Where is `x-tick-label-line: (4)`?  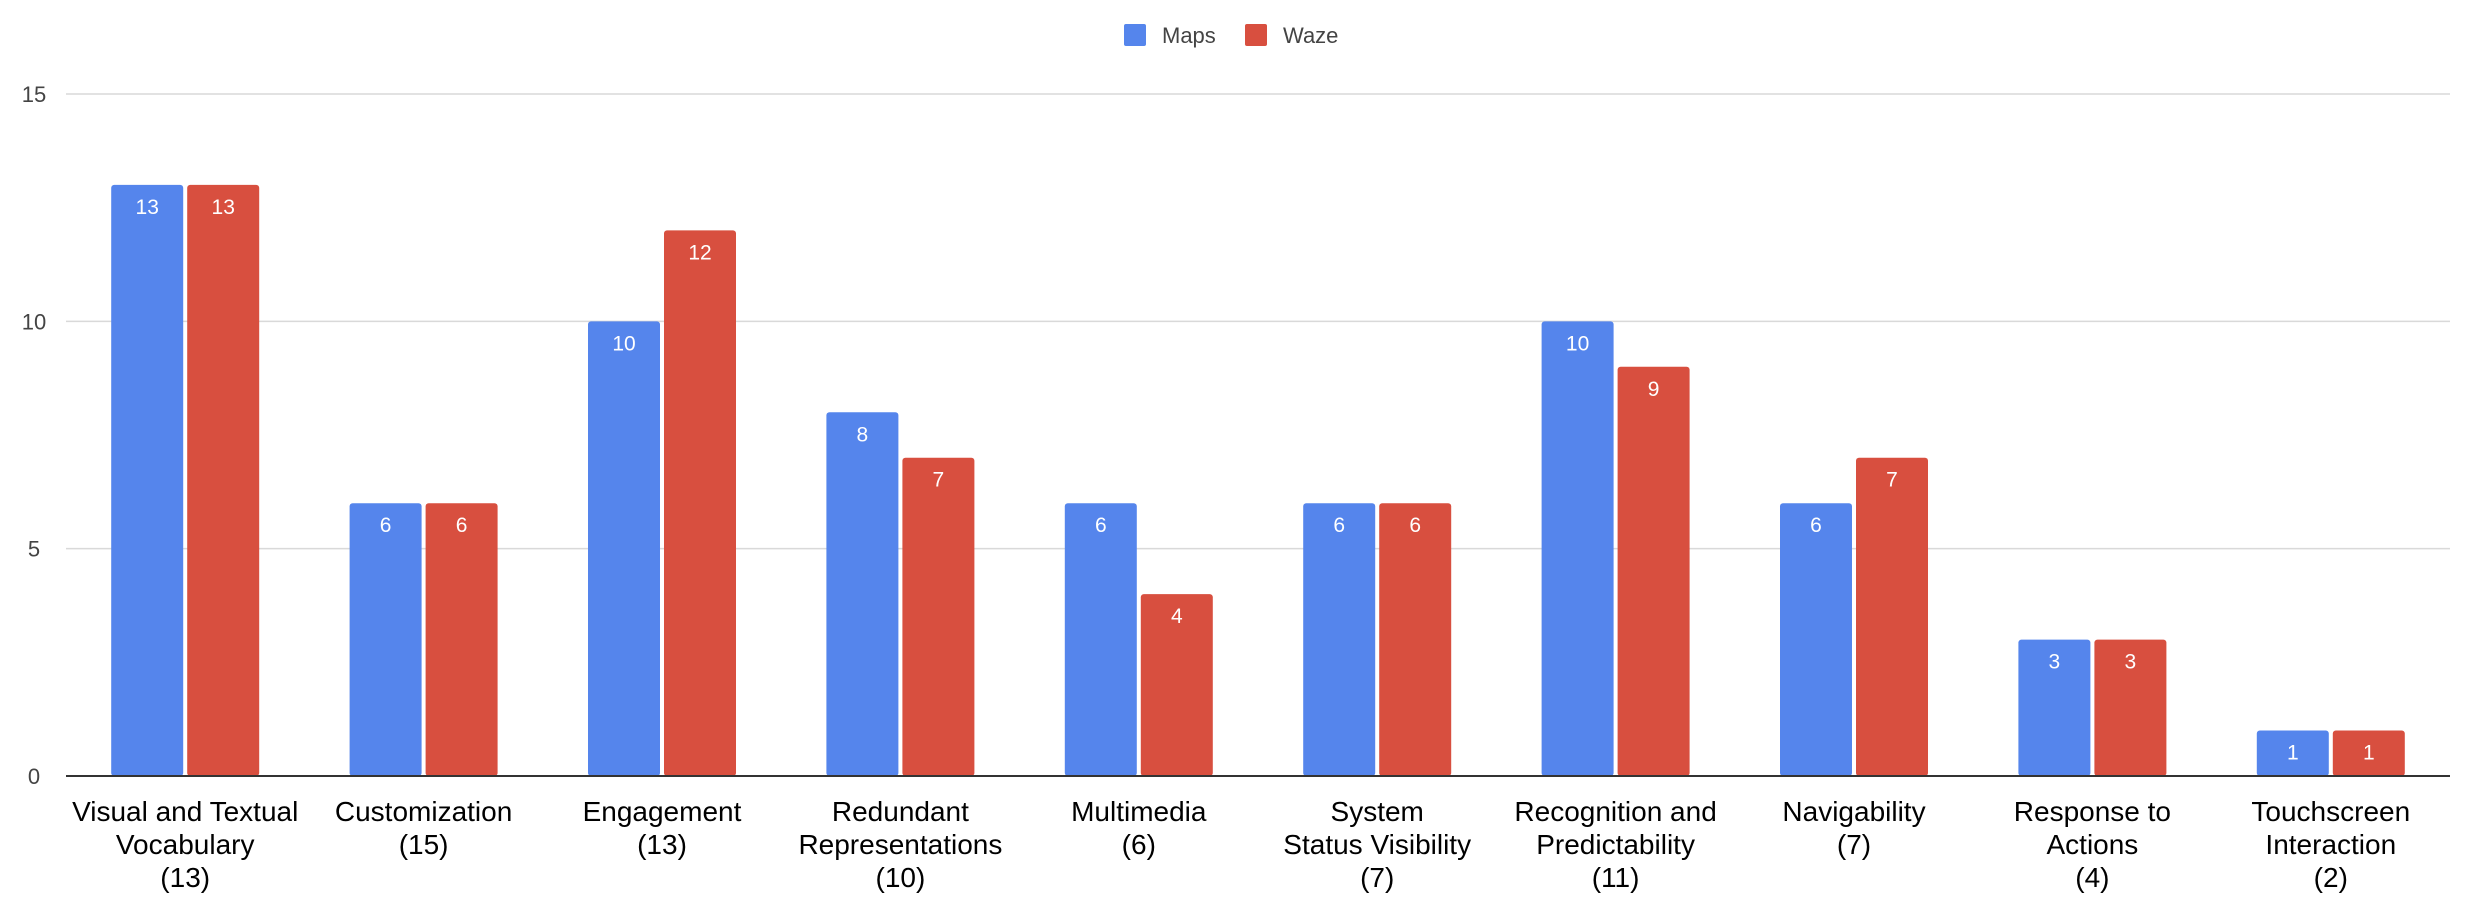
x-tick-label-line: (4) is located at coordinates (2092, 877).